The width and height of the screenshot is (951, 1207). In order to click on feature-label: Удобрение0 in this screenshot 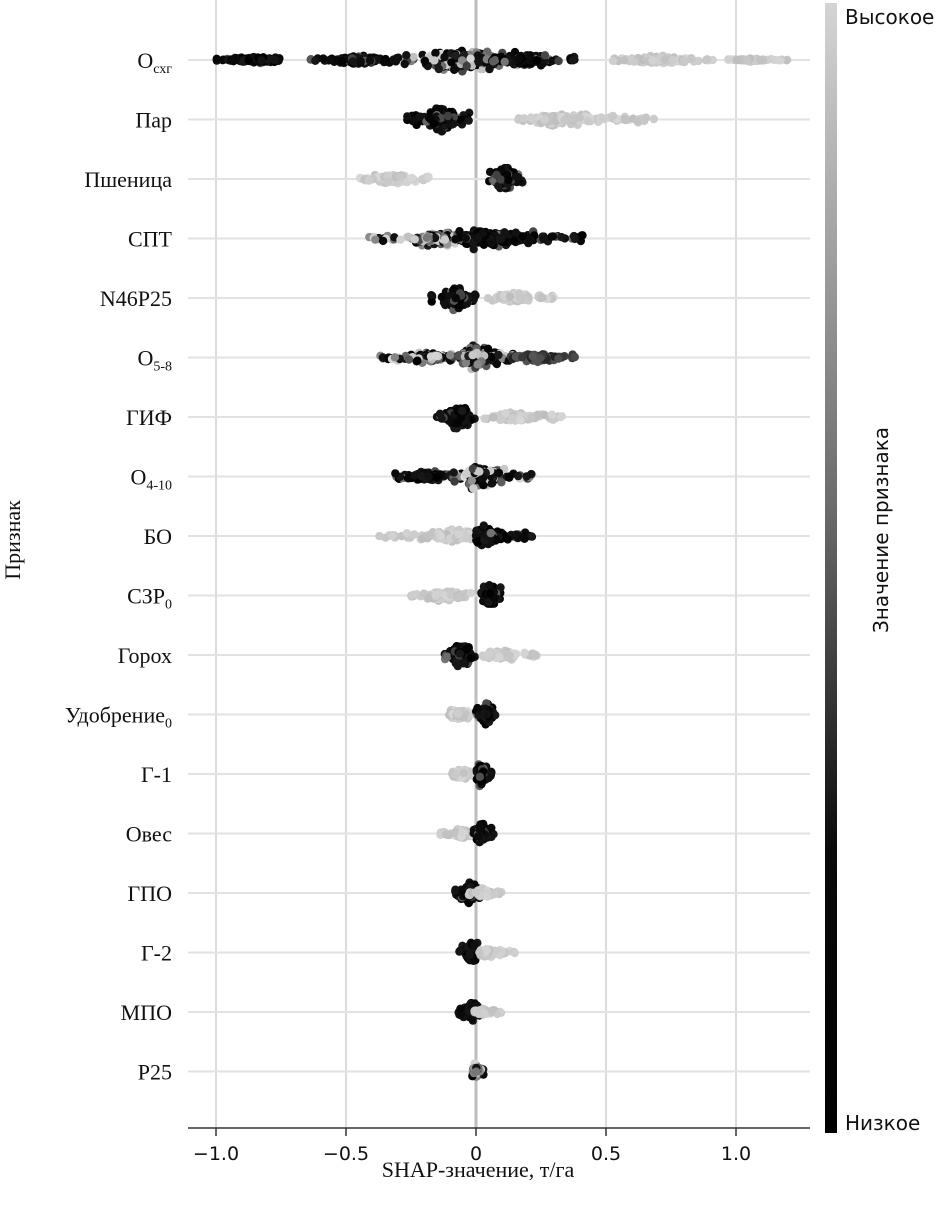, I will do `click(118, 717)`.